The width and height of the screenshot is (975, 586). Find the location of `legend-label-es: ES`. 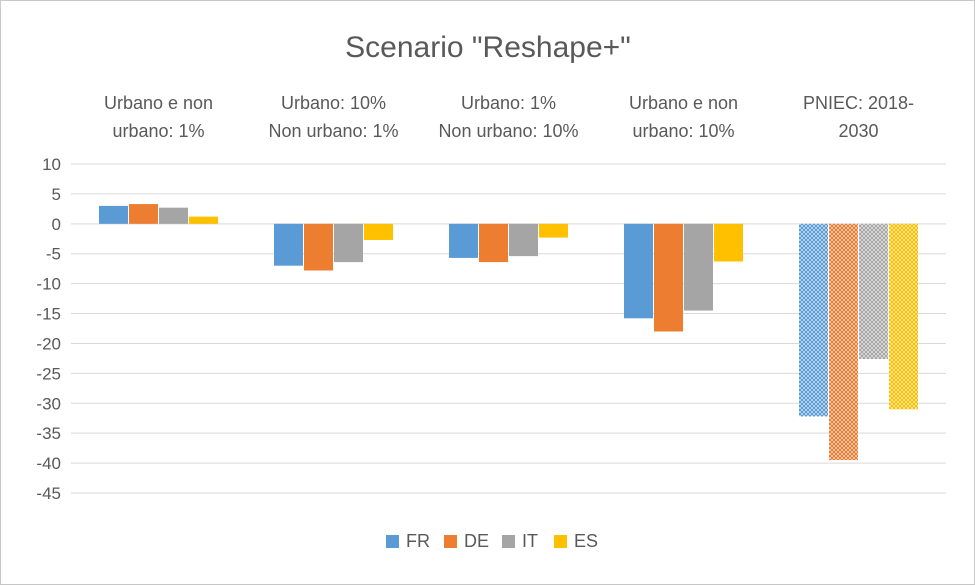

legend-label-es: ES is located at coordinates (586, 541).